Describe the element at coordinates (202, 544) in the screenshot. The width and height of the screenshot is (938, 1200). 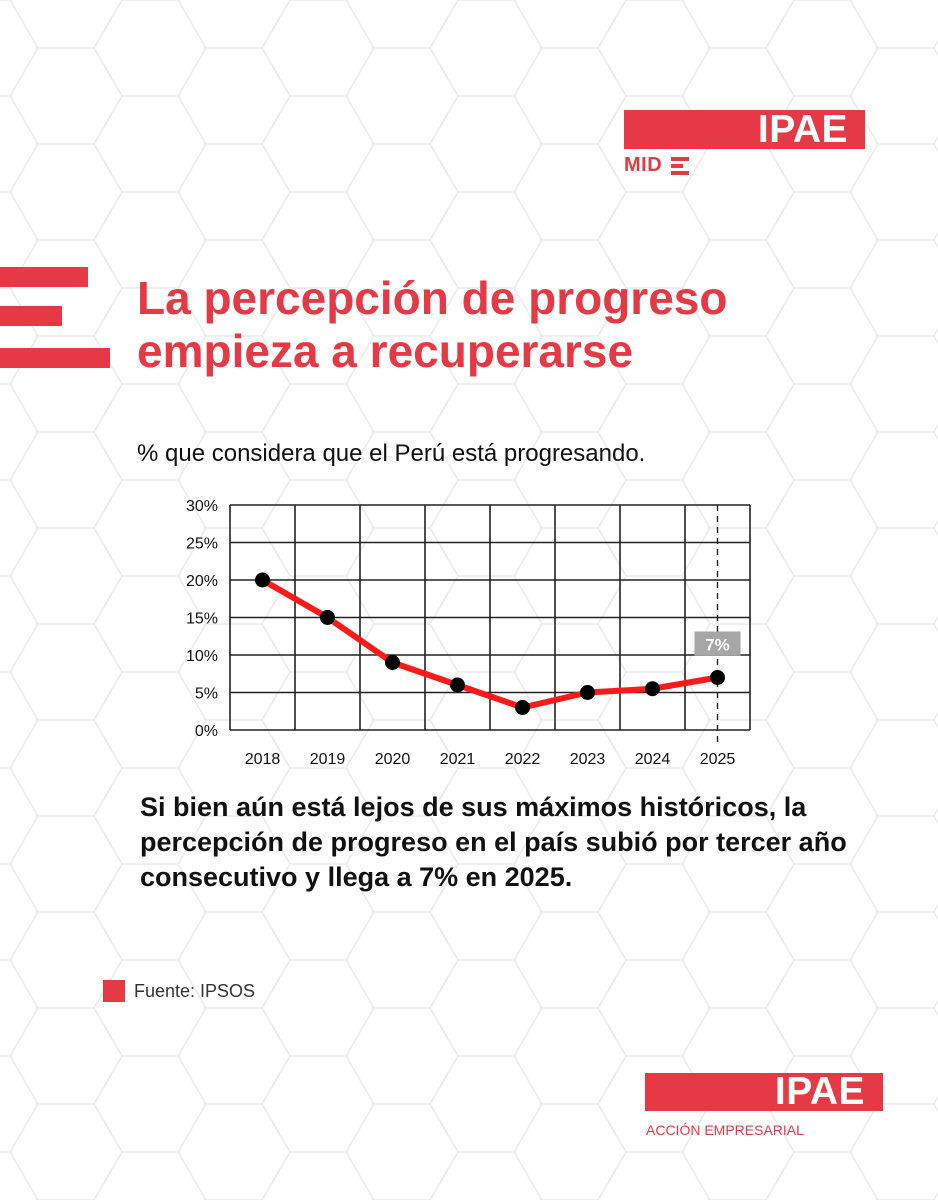
I see `y-tick-label: 25%` at that location.